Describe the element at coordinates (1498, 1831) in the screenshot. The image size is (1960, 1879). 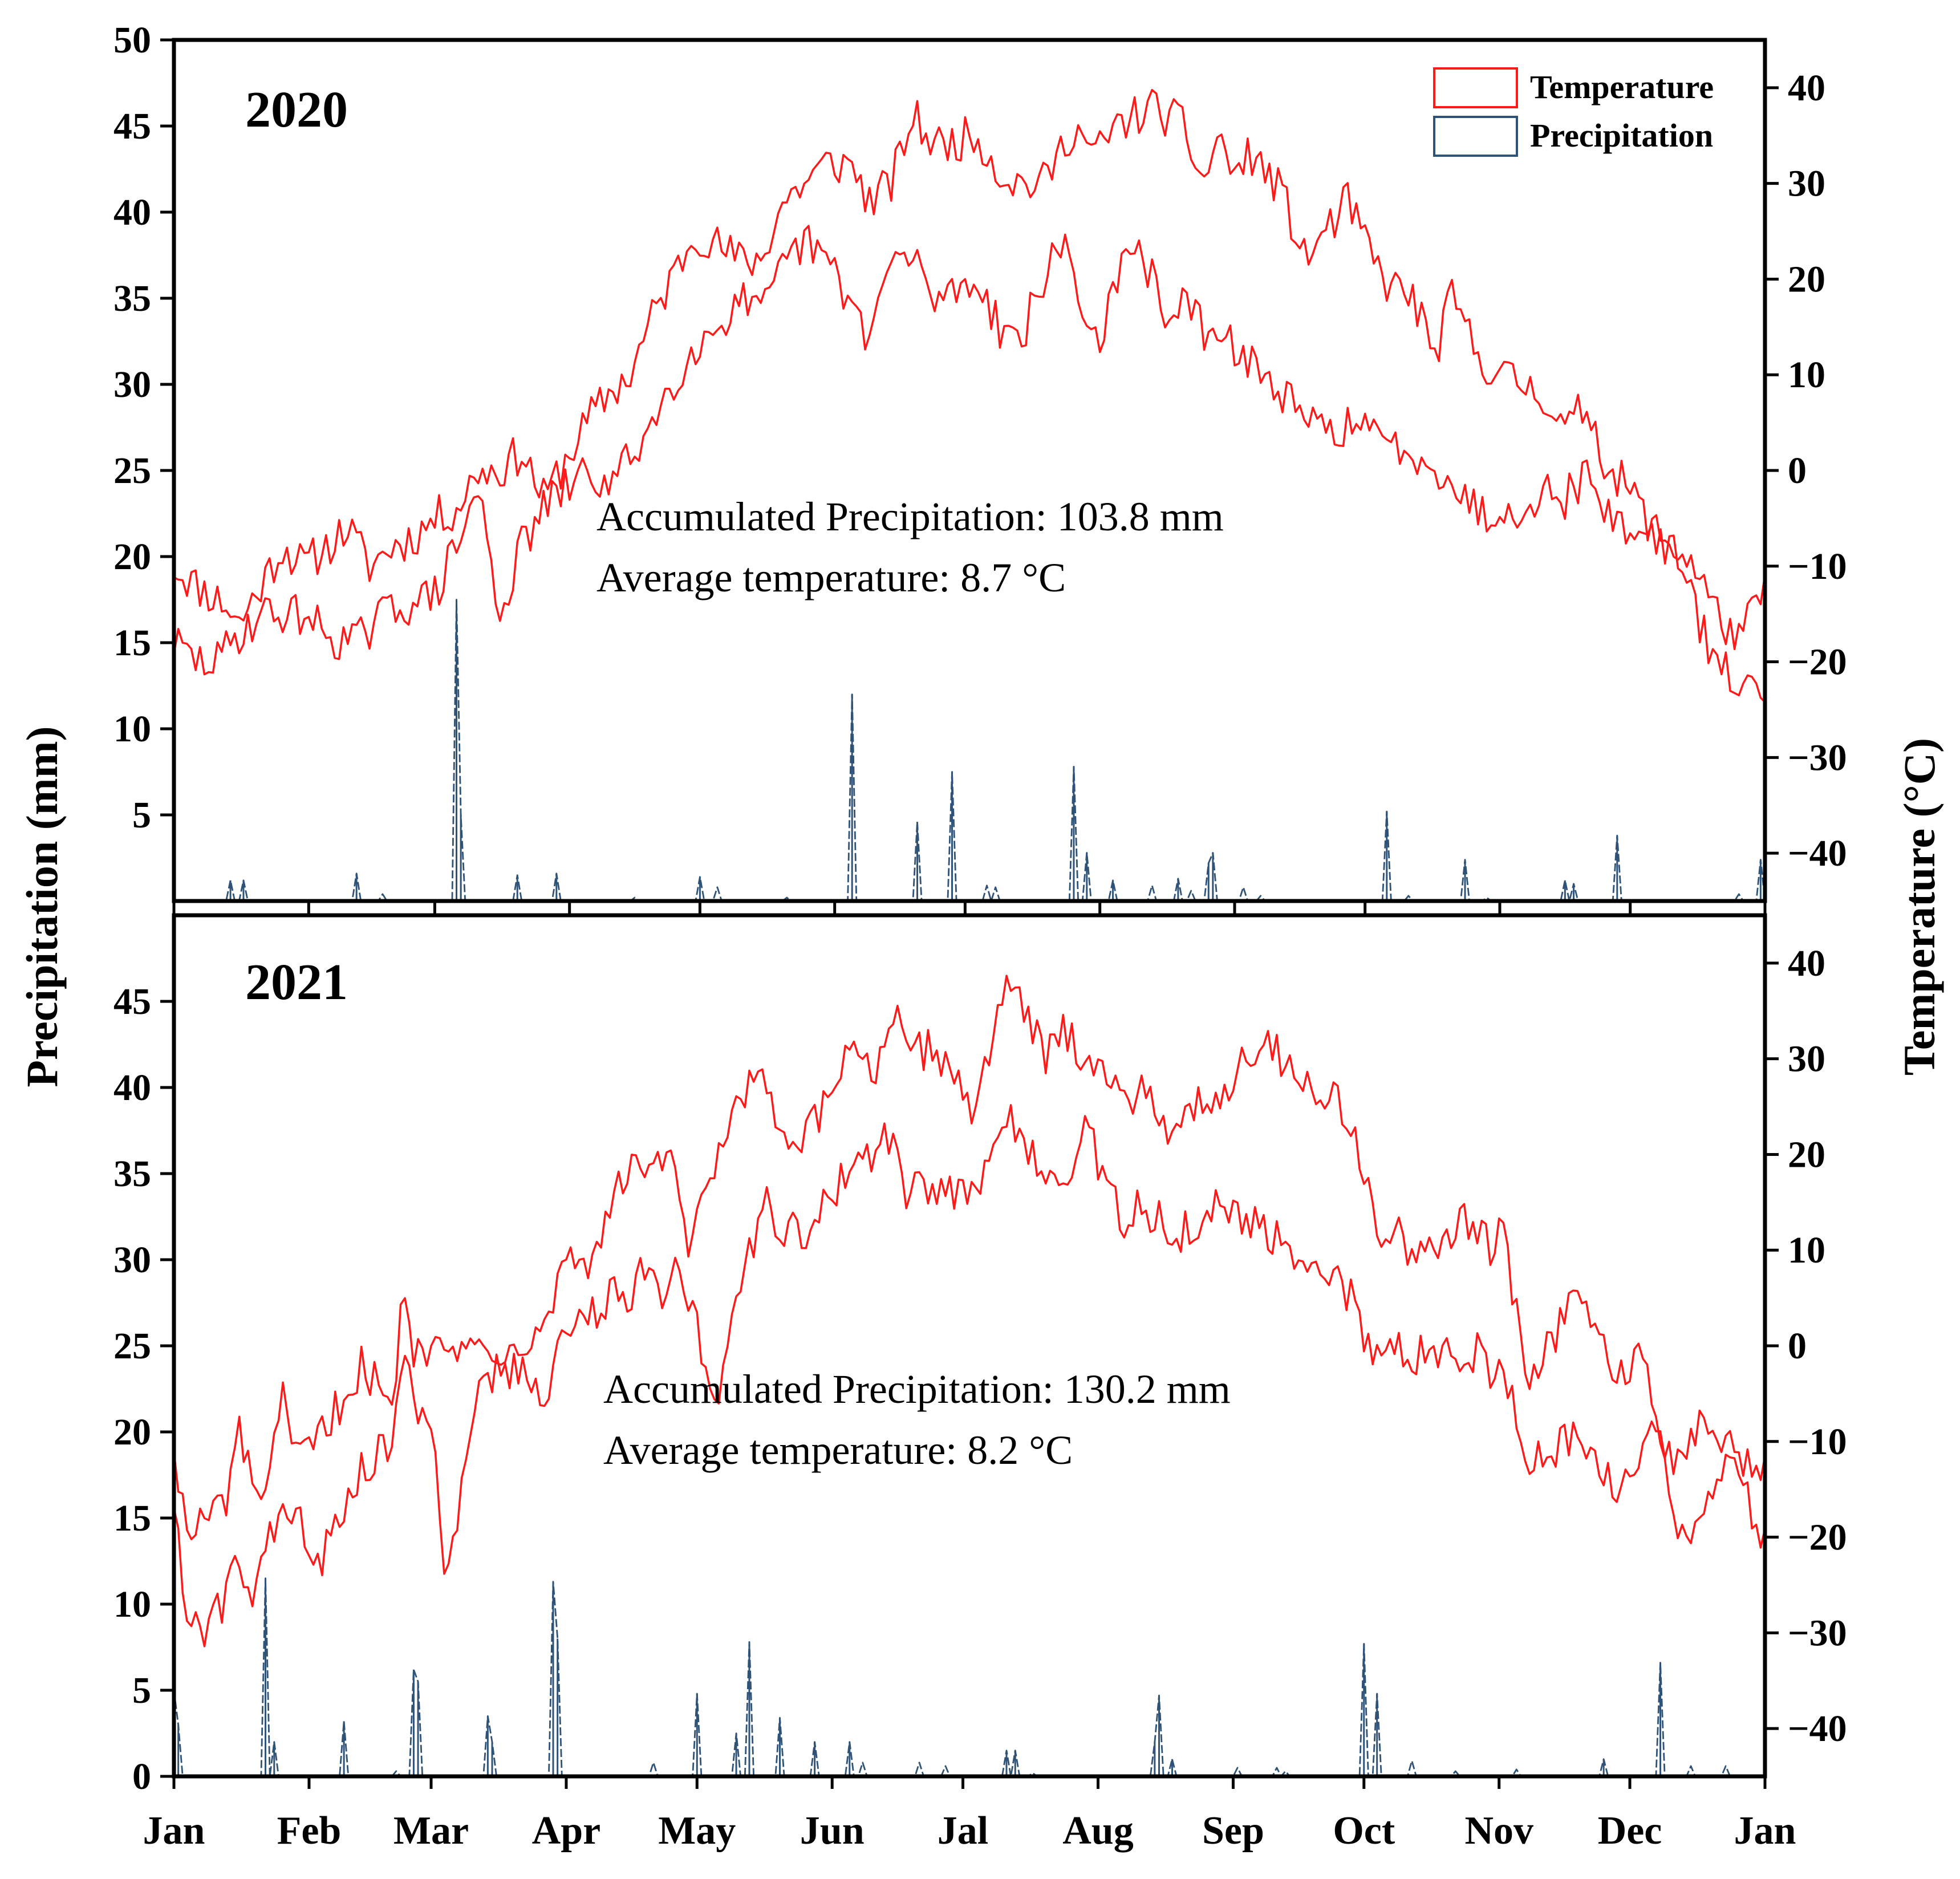
I see `month-label: Nov` at that location.